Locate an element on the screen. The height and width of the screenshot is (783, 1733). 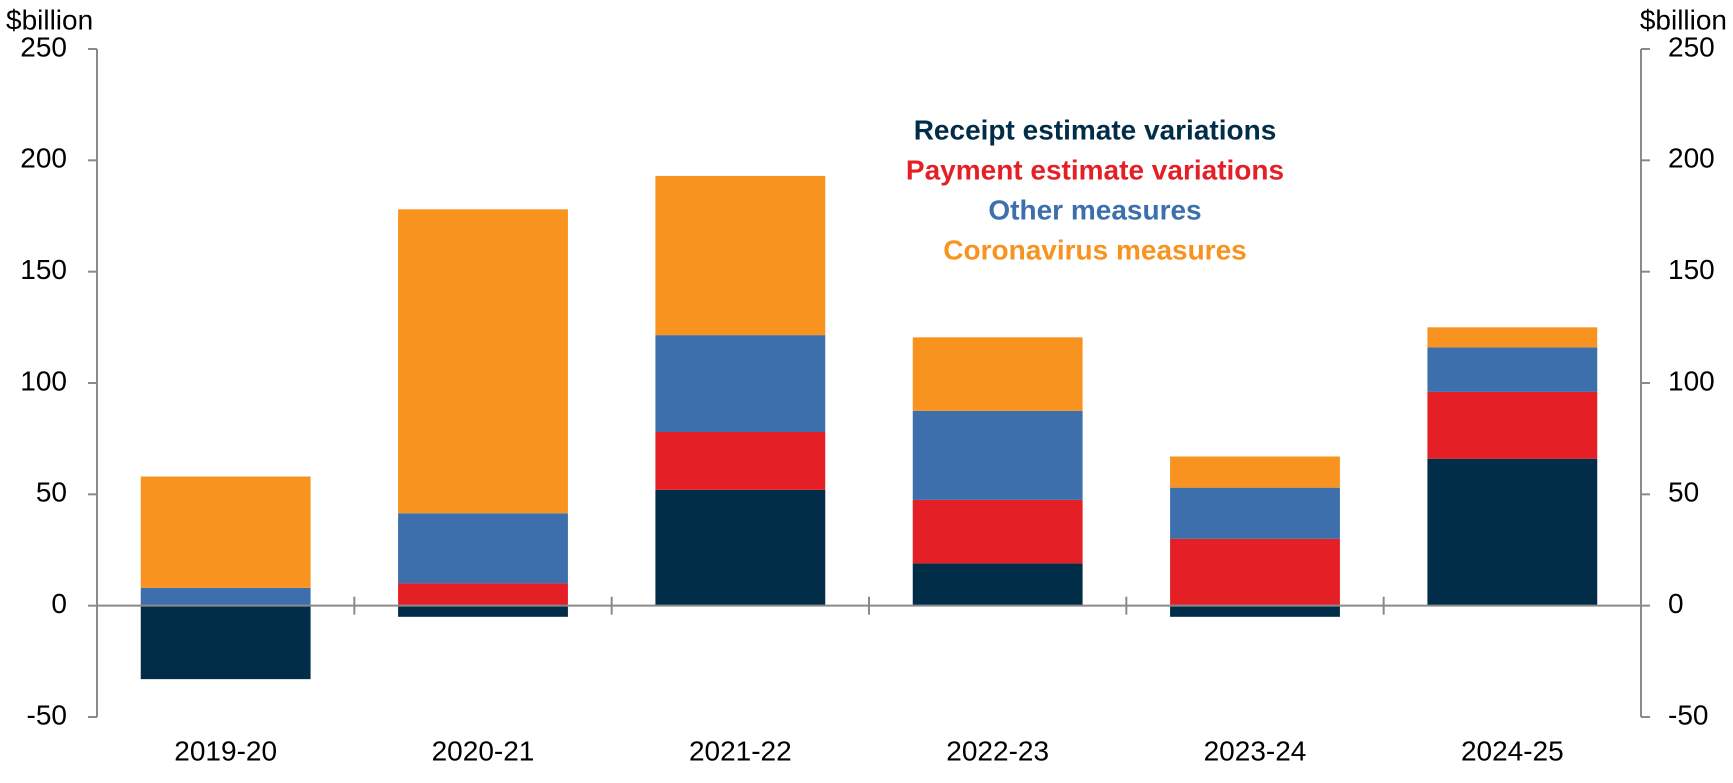
y-axis-label: $billion is located at coordinates (49, 19).